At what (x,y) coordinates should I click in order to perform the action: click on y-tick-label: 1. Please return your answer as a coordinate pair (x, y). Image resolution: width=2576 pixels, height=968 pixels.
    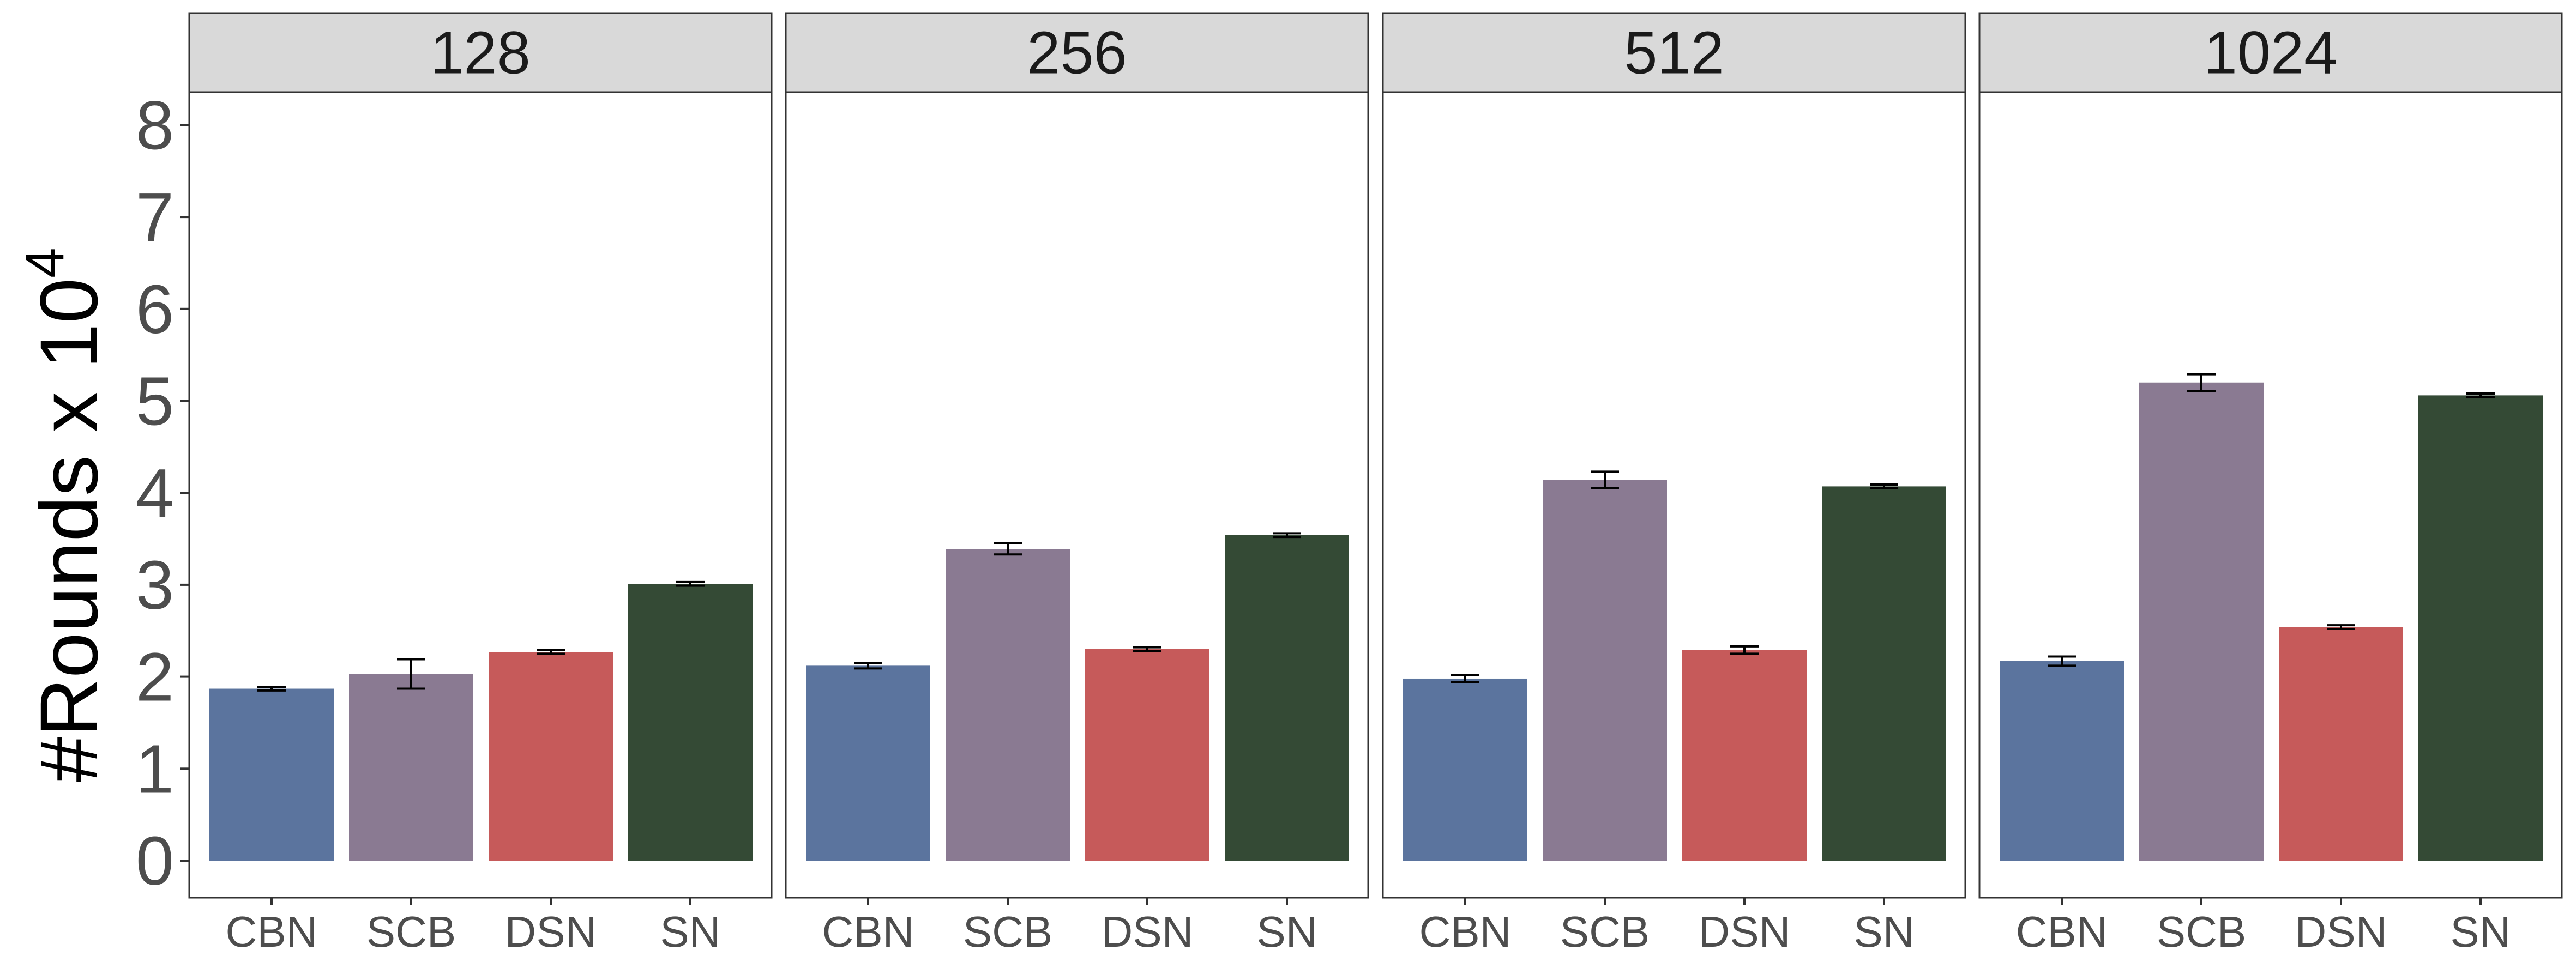
    Looking at the image, I should click on (155, 768).